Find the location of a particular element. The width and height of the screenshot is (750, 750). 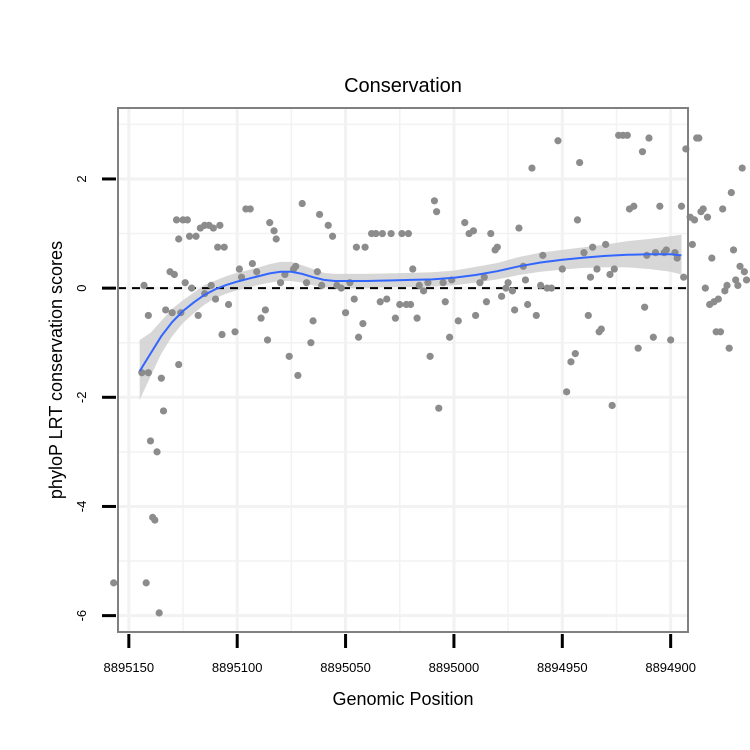

smooth-line is located at coordinates (410, 312).